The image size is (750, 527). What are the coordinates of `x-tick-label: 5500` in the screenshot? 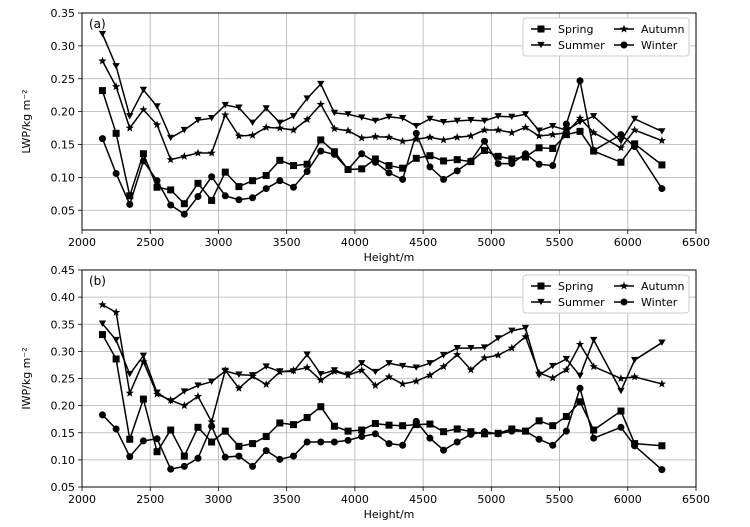 It's located at (560, 242).